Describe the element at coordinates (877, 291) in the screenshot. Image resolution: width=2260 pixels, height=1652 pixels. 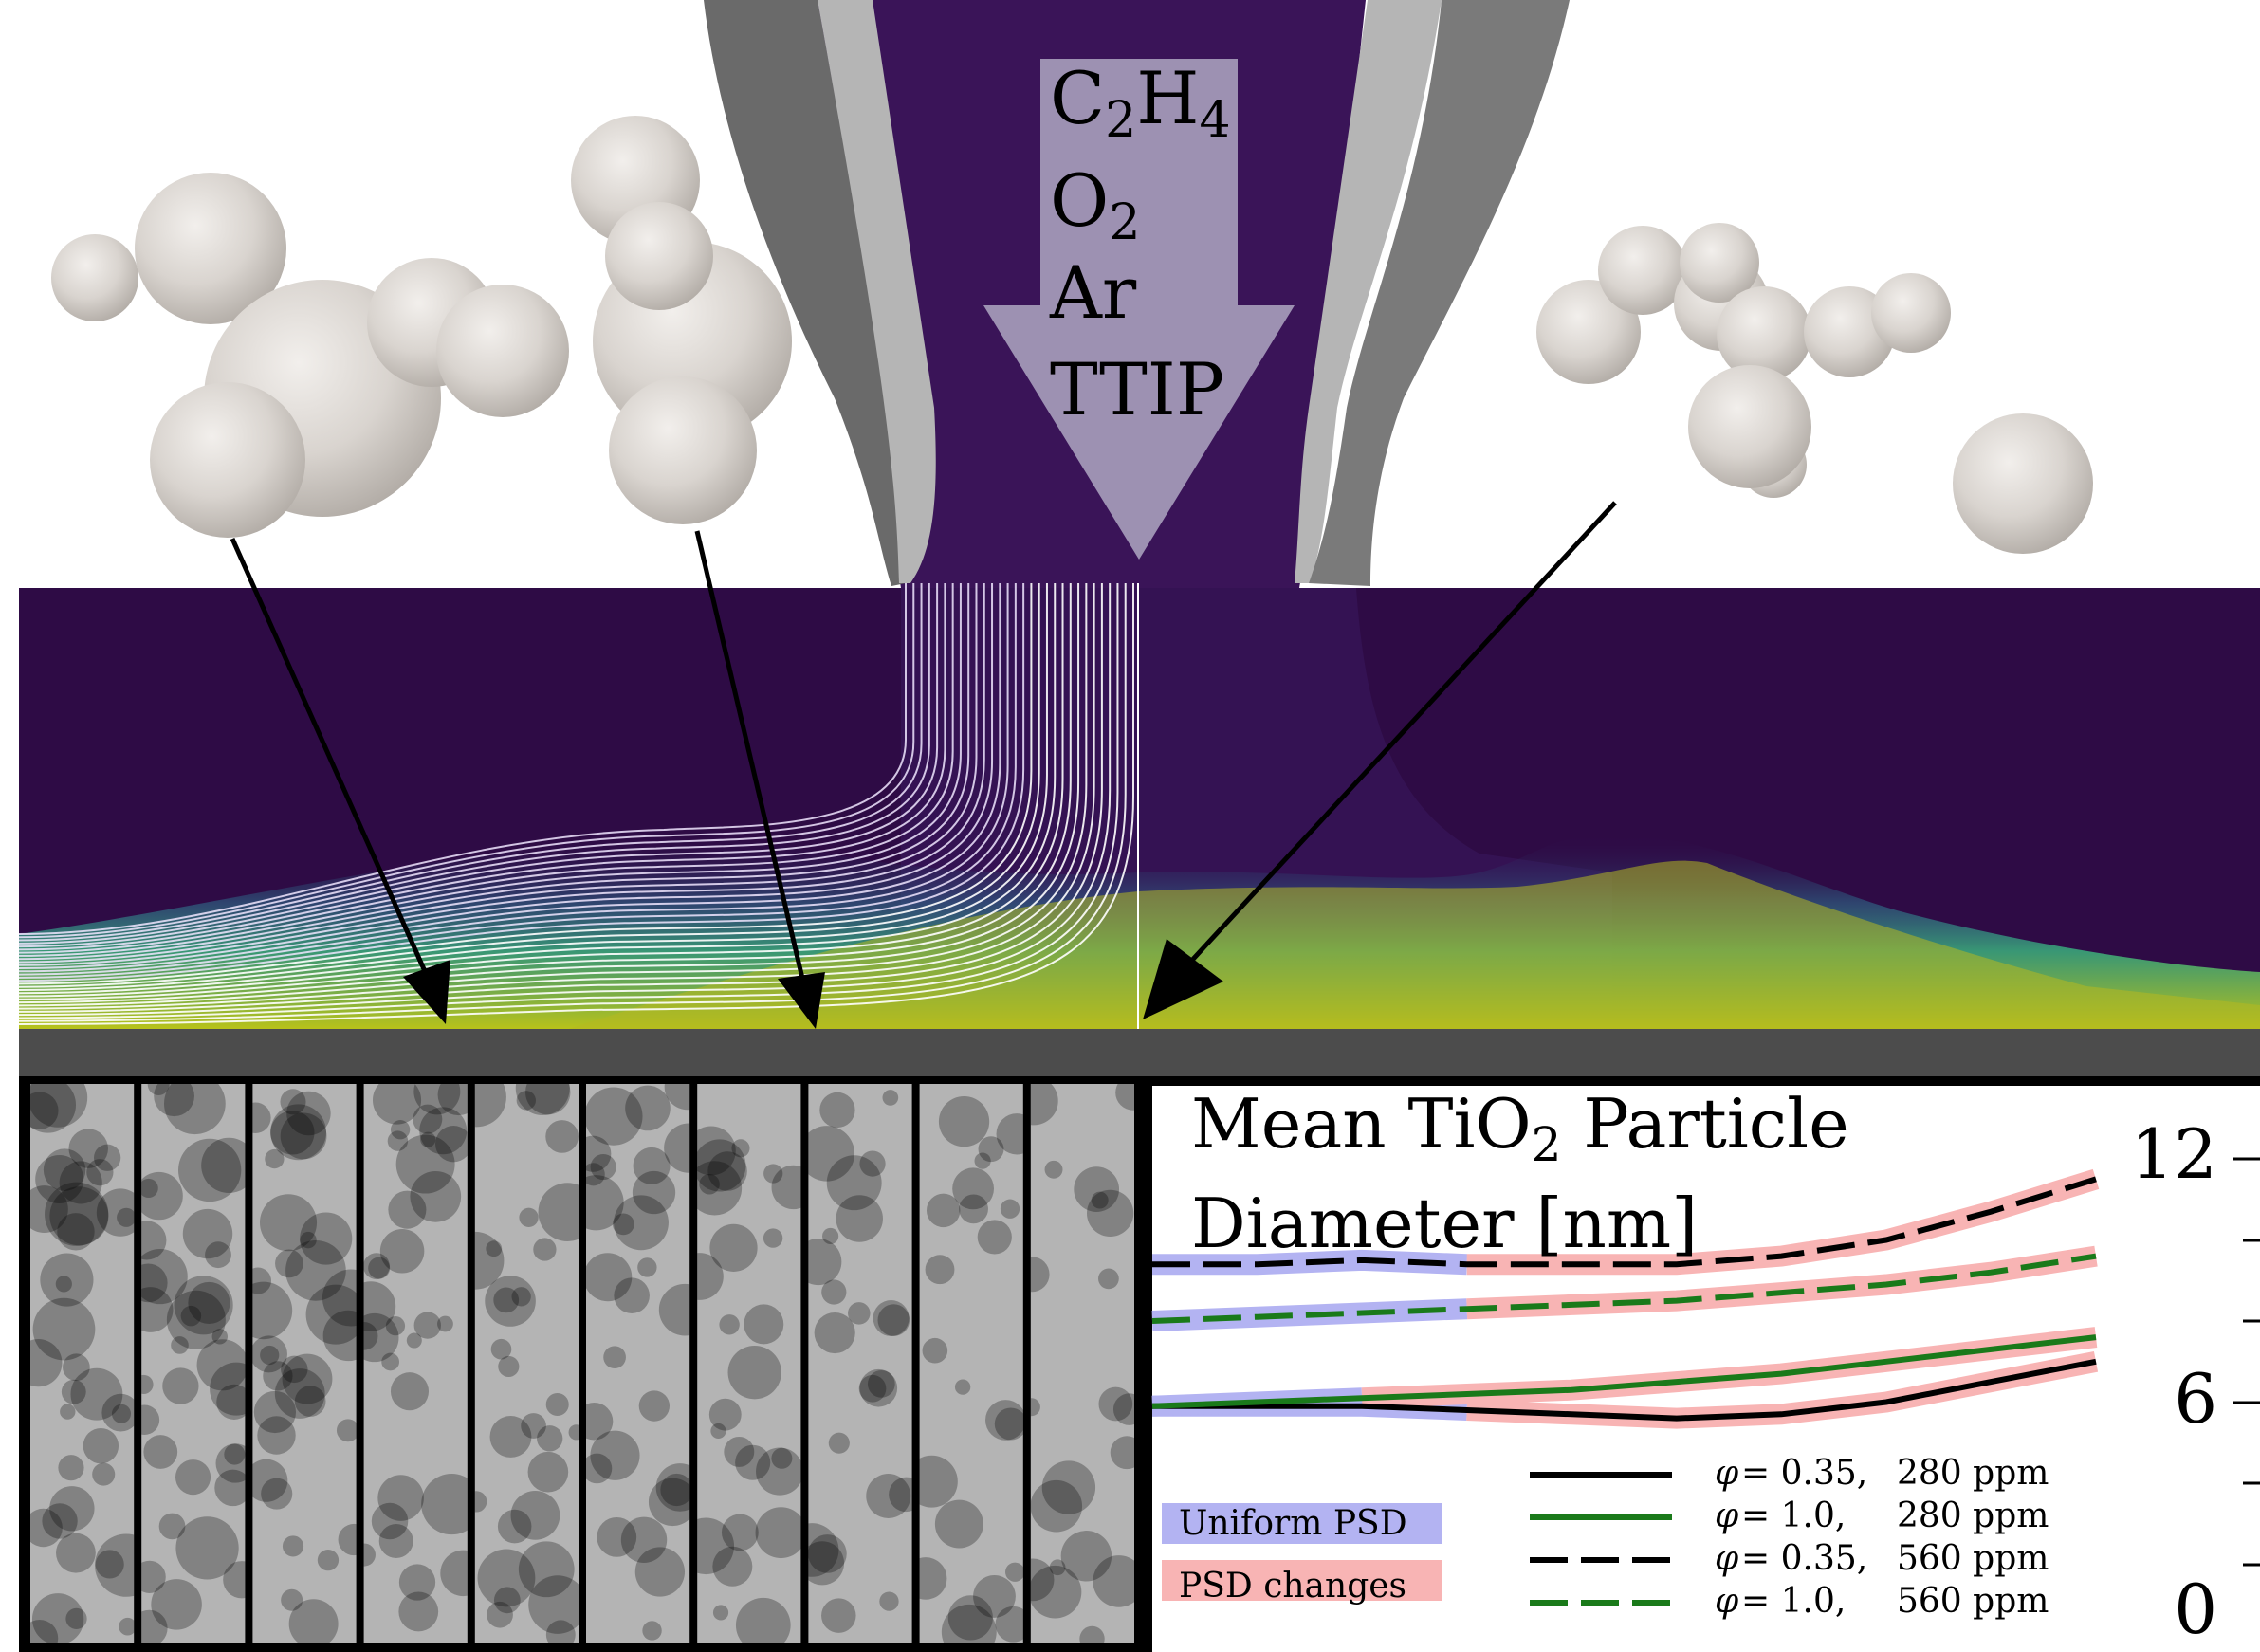
I see `nozzle-wall-left-inner` at that location.